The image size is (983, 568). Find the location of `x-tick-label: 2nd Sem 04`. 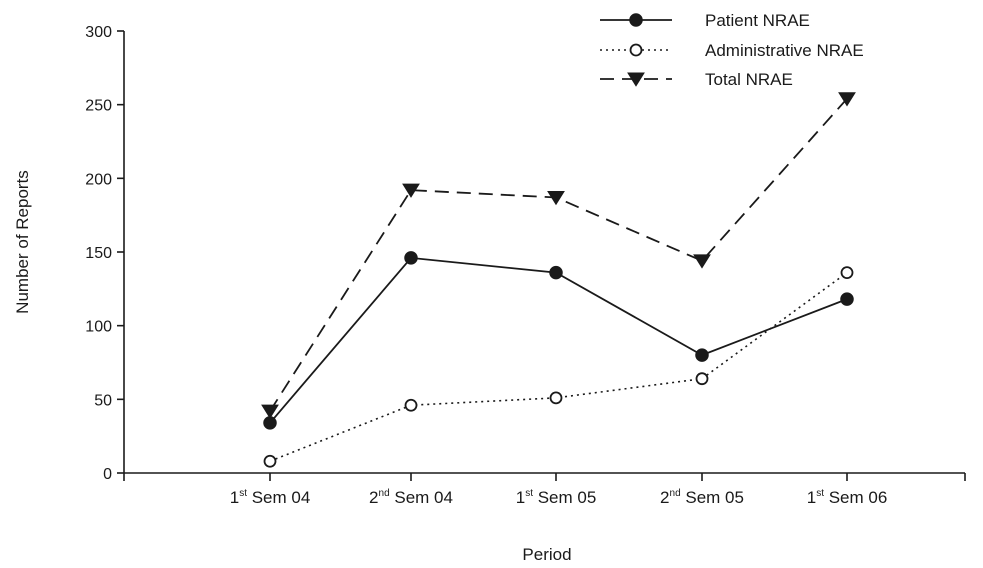

x-tick-label: 2nd Sem 04 is located at coordinates (411, 497).